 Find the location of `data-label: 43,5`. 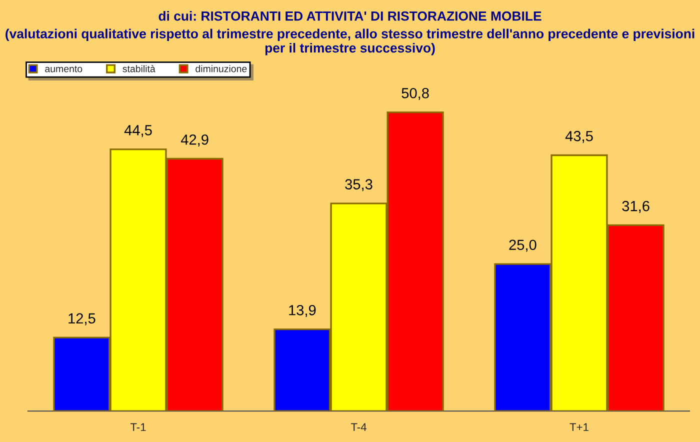

data-label: 43,5 is located at coordinates (579, 136).